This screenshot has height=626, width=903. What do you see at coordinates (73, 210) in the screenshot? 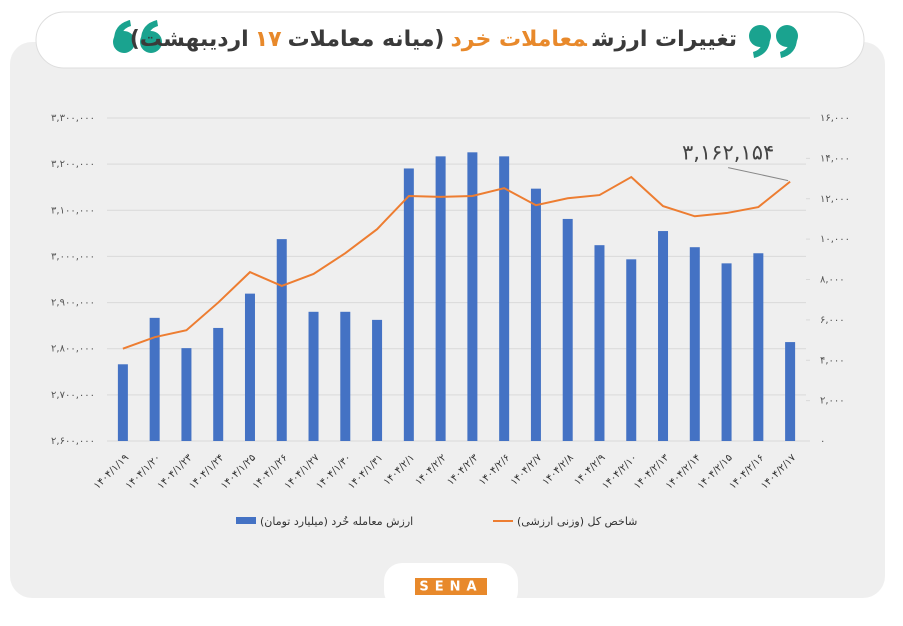
I see `y-tick-label: ۳,۱۰۰,۰۰۰` at bounding box center [73, 210].